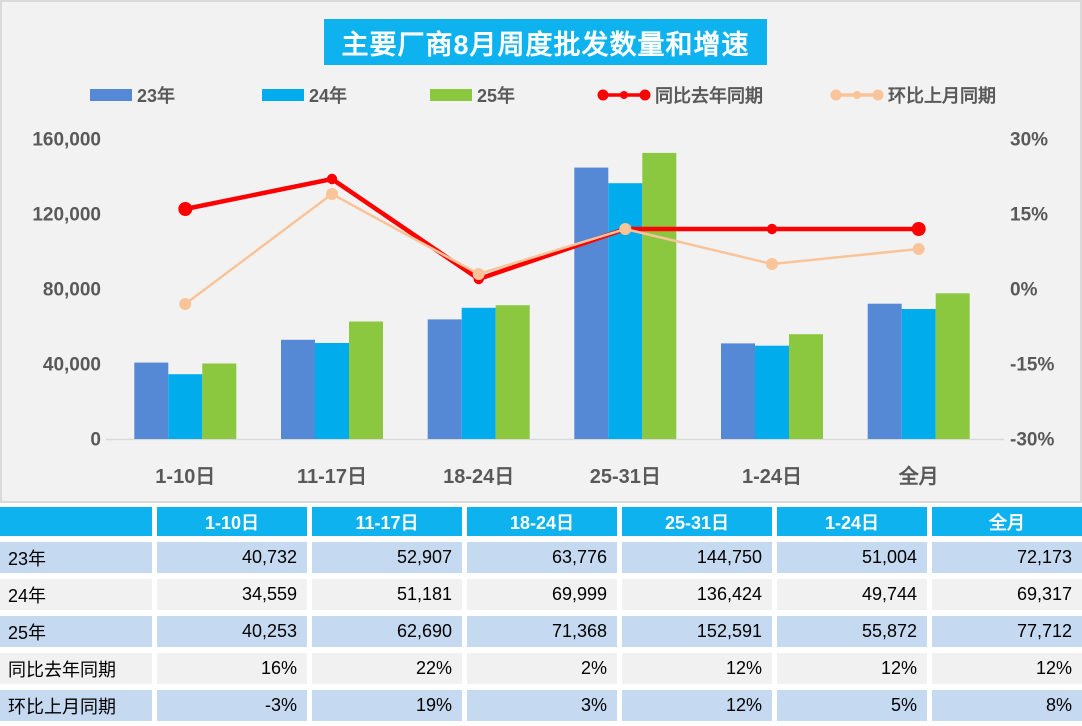 The height and width of the screenshot is (726, 1082). What do you see at coordinates (512, 372) in the screenshot?
I see `bar-25年-18-24日` at bounding box center [512, 372].